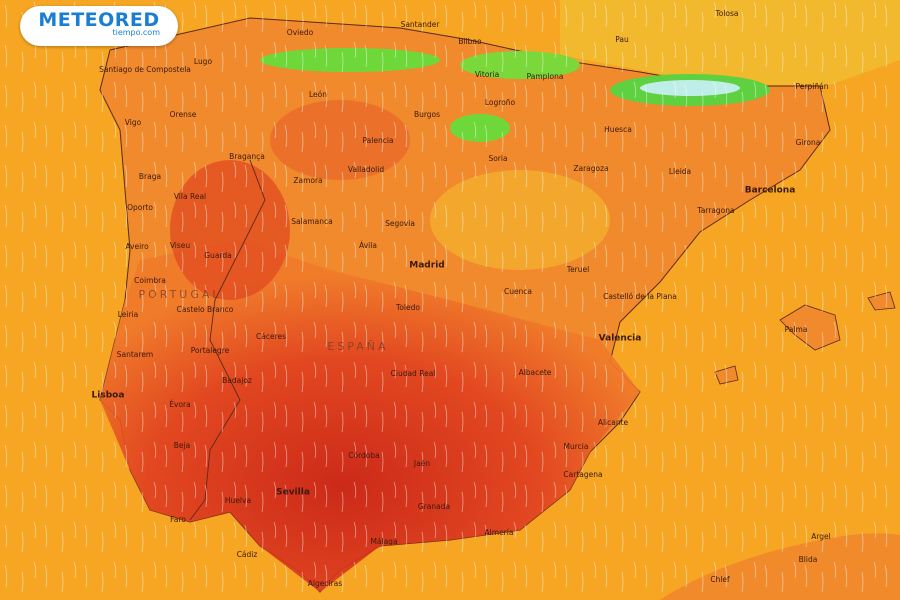 The width and height of the screenshot is (900, 600). What do you see at coordinates (140, 207) in the screenshot?
I see `city-label: Oporto` at bounding box center [140, 207].